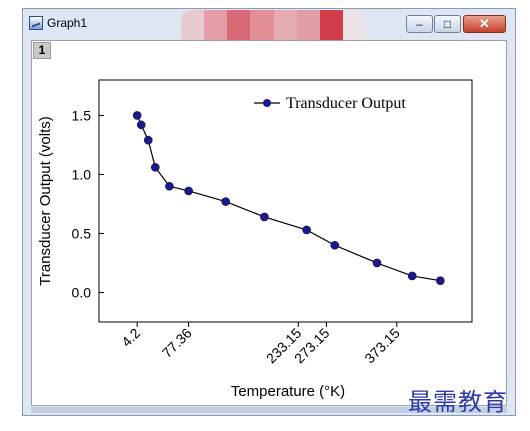  I want to click on minimize-icon: –, so click(419, 24).